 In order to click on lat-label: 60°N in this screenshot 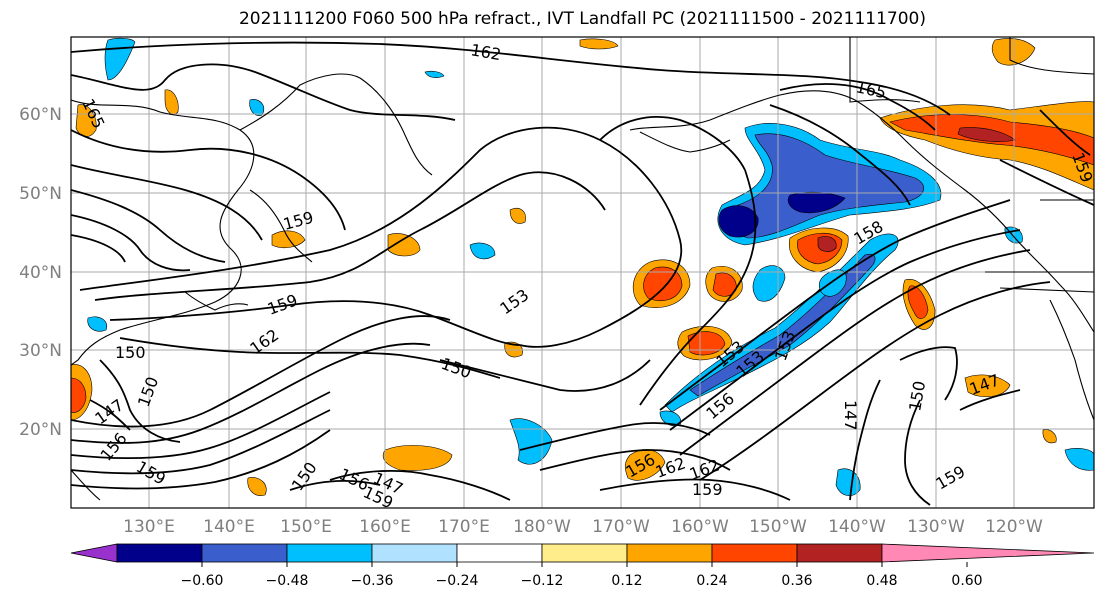, I will do `click(40, 115)`.